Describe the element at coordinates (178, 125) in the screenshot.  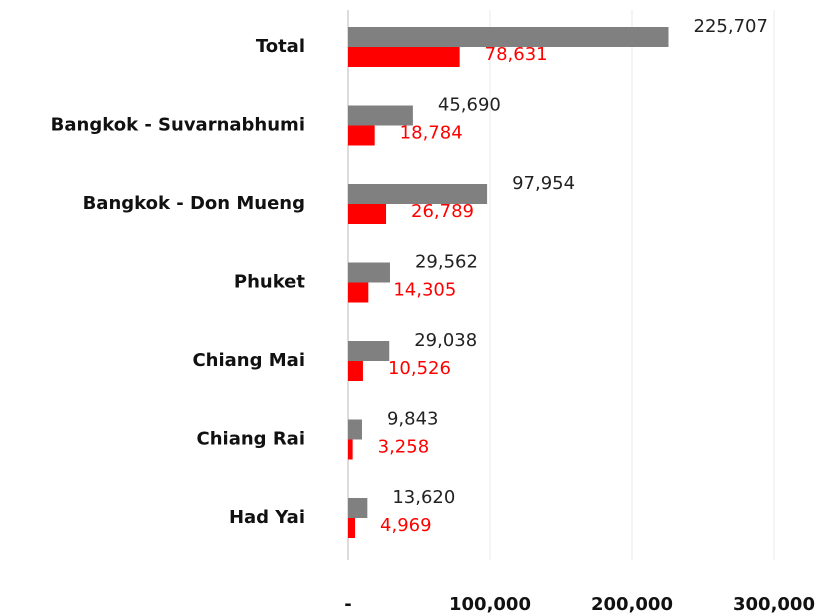
I see `category-label: Bangkok - Suvarnabhumi` at that location.